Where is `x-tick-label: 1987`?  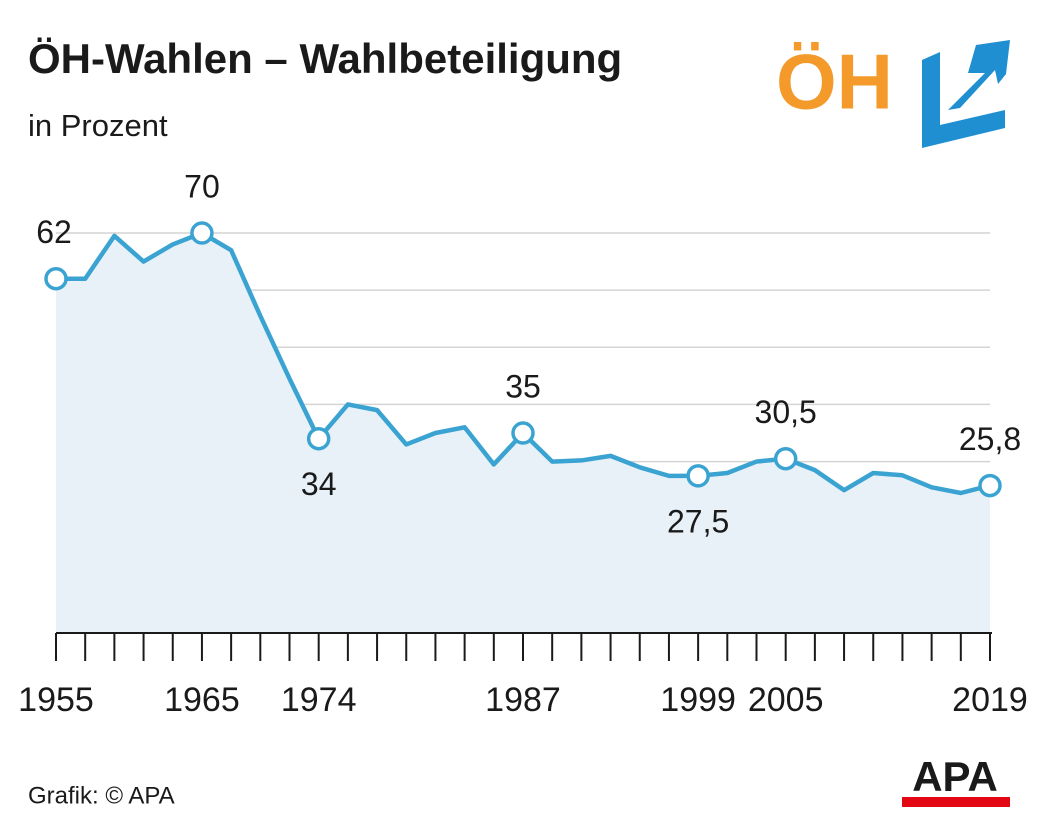 x-tick-label: 1987 is located at coordinates (523, 700).